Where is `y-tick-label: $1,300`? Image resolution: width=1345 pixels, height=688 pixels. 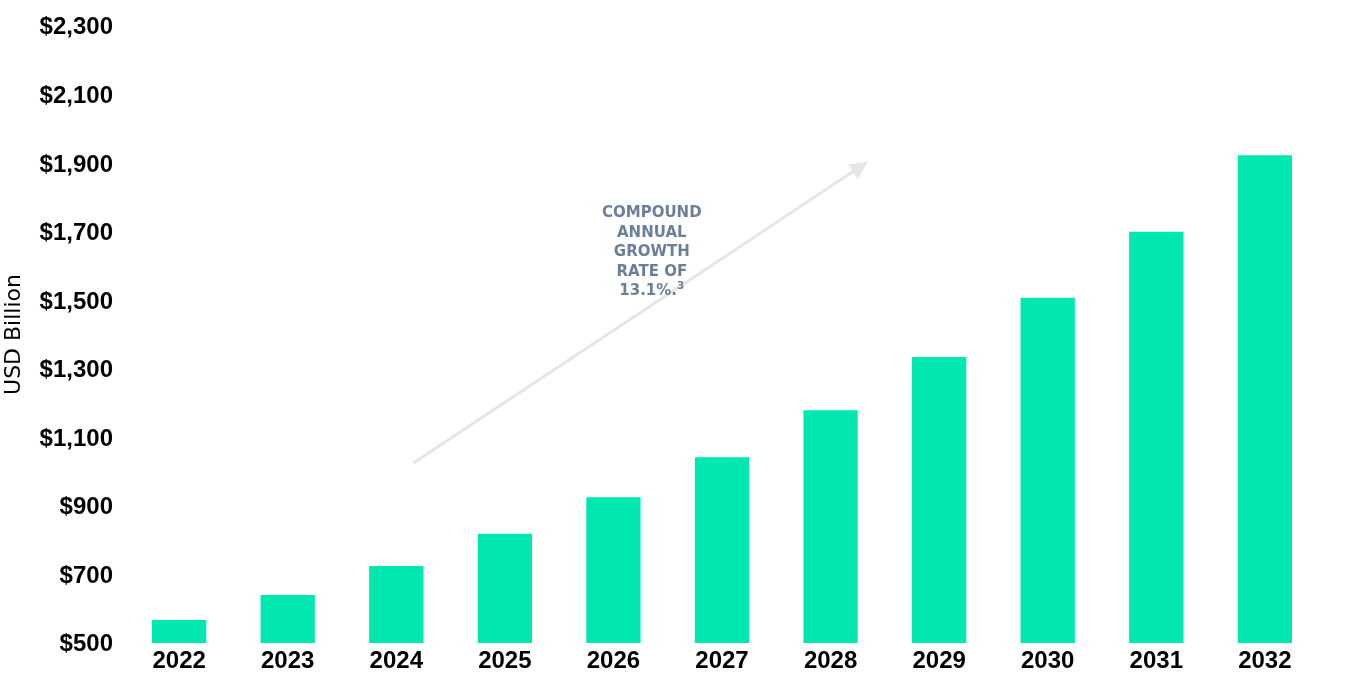 y-tick-label: $1,300 is located at coordinates (76, 369).